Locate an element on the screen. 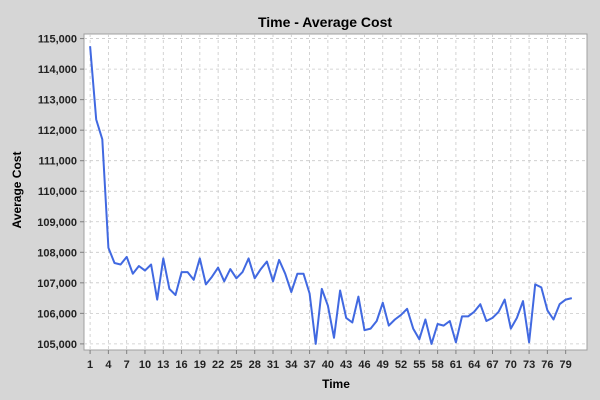  x-tick-label: 40 is located at coordinates (328, 365).